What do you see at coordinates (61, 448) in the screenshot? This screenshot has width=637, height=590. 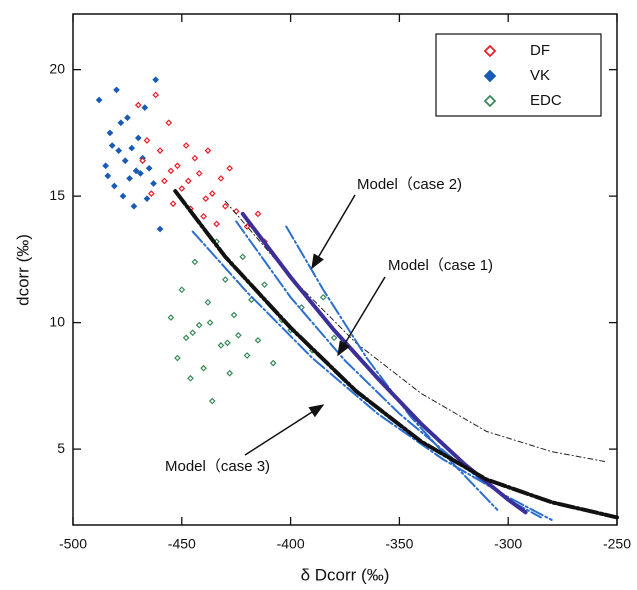 I see `y-tick-label: 5` at bounding box center [61, 448].